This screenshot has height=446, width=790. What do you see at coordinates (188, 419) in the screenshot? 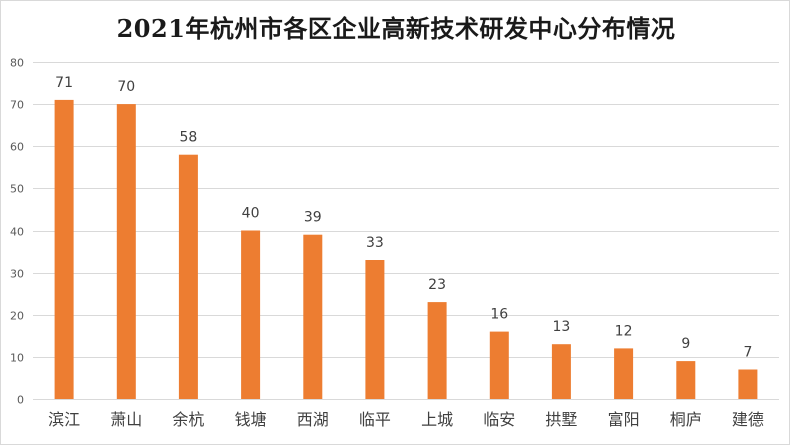
I see `x-tick-label: 余杭` at bounding box center [188, 419].